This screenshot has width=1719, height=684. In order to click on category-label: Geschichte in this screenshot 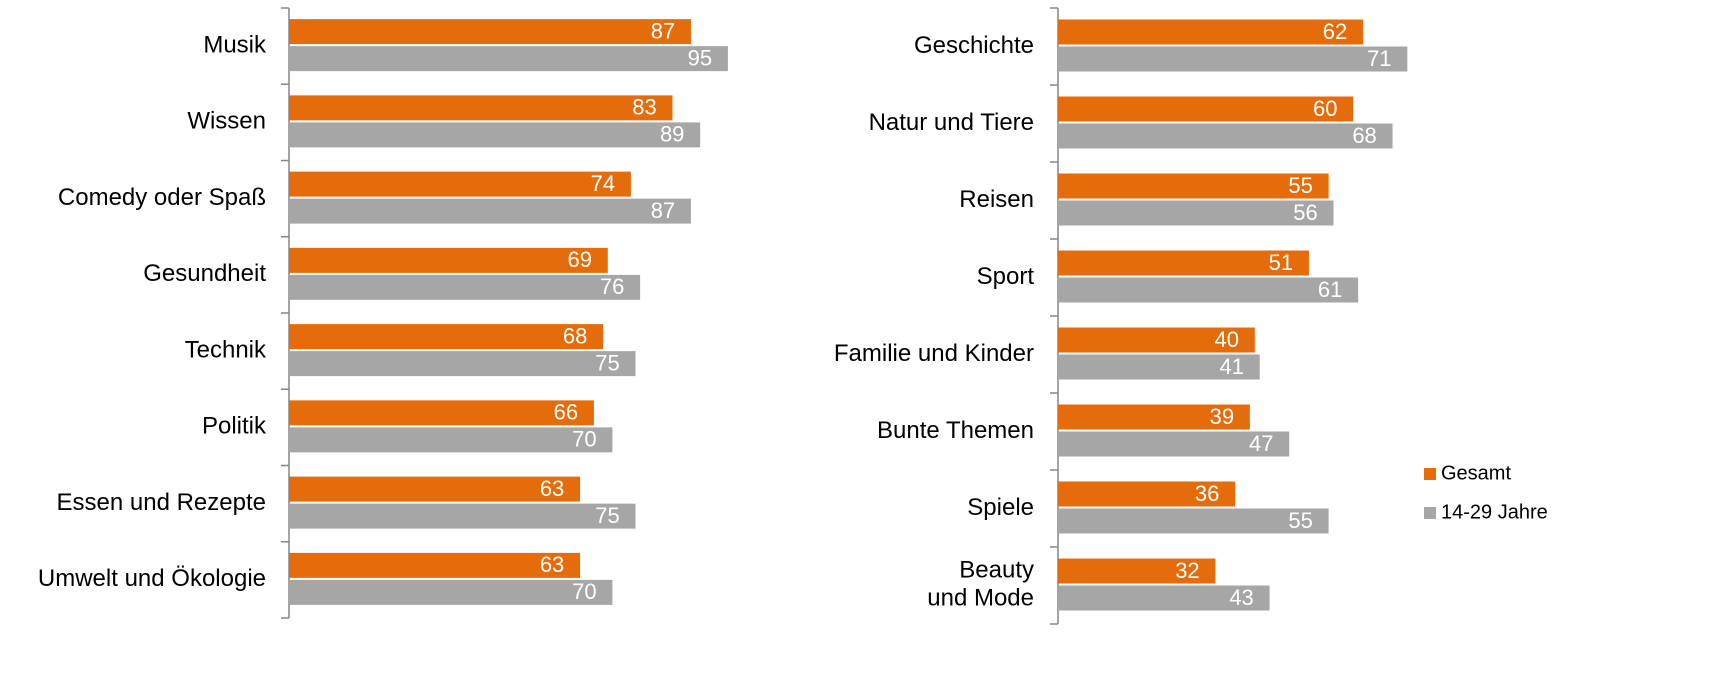, I will do `click(974, 45)`.